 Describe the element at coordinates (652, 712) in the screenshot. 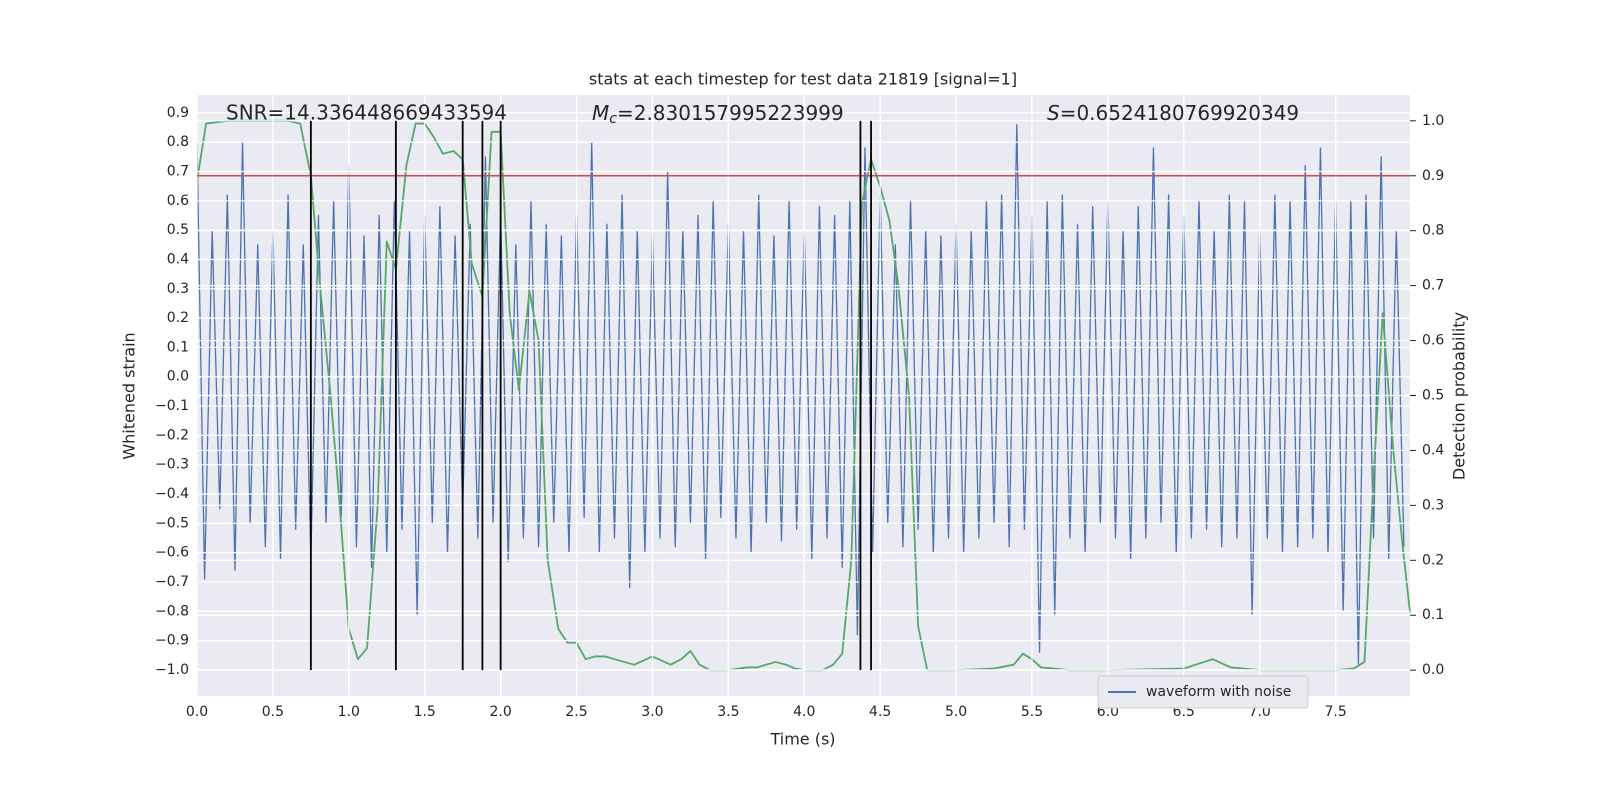

I see `x-tick-label: 3.0` at that location.